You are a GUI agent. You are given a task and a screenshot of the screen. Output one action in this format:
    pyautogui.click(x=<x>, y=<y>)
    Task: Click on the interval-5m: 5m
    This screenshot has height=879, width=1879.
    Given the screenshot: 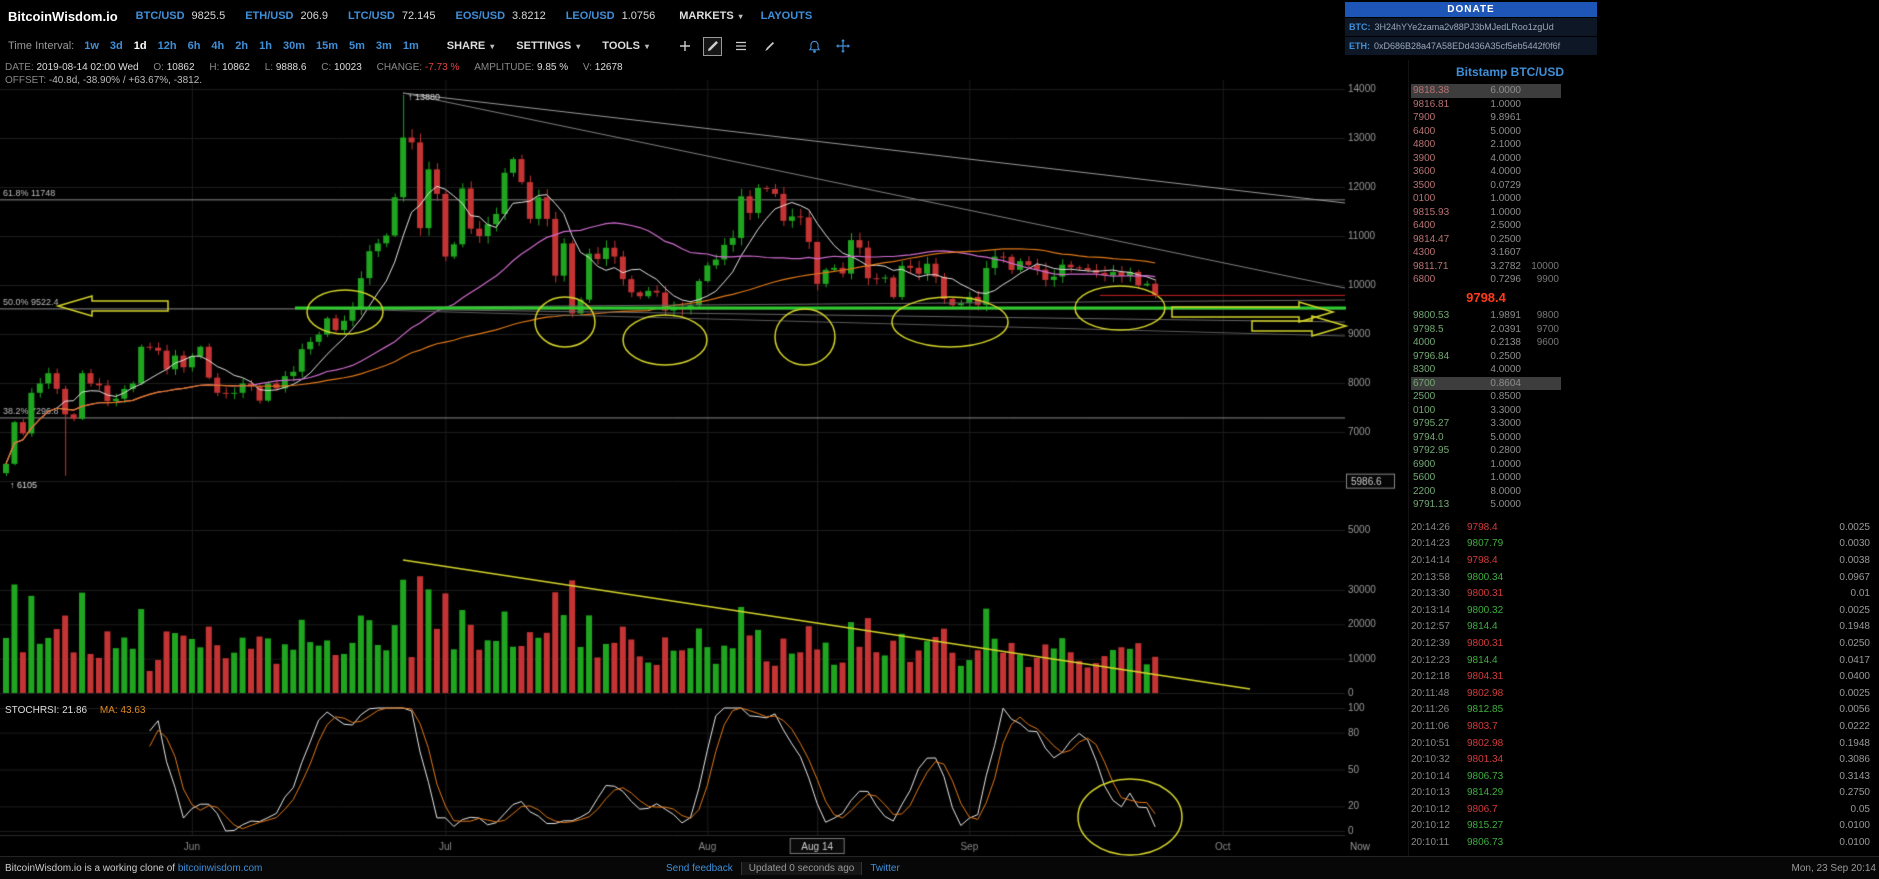 What is the action you would take?
    pyautogui.click(x=357, y=46)
    